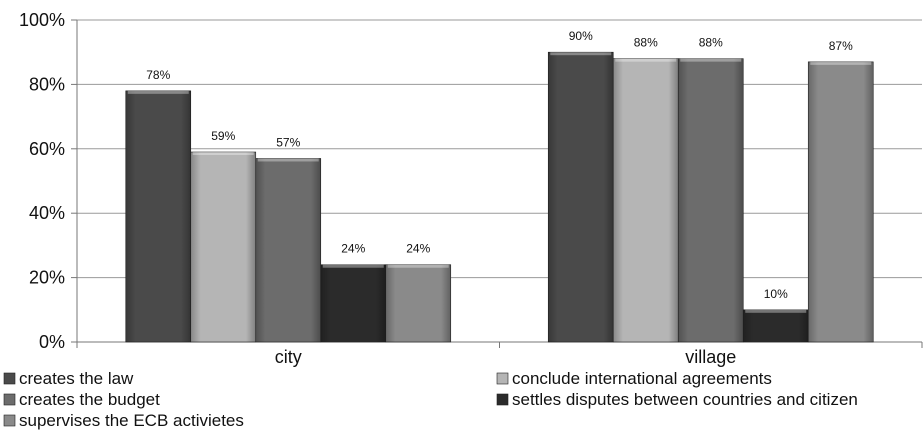  Describe the element at coordinates (42, 181) in the screenshot. I see `y-axis-ticks: 0% 20% 40% 60% 80% 100%` at that location.